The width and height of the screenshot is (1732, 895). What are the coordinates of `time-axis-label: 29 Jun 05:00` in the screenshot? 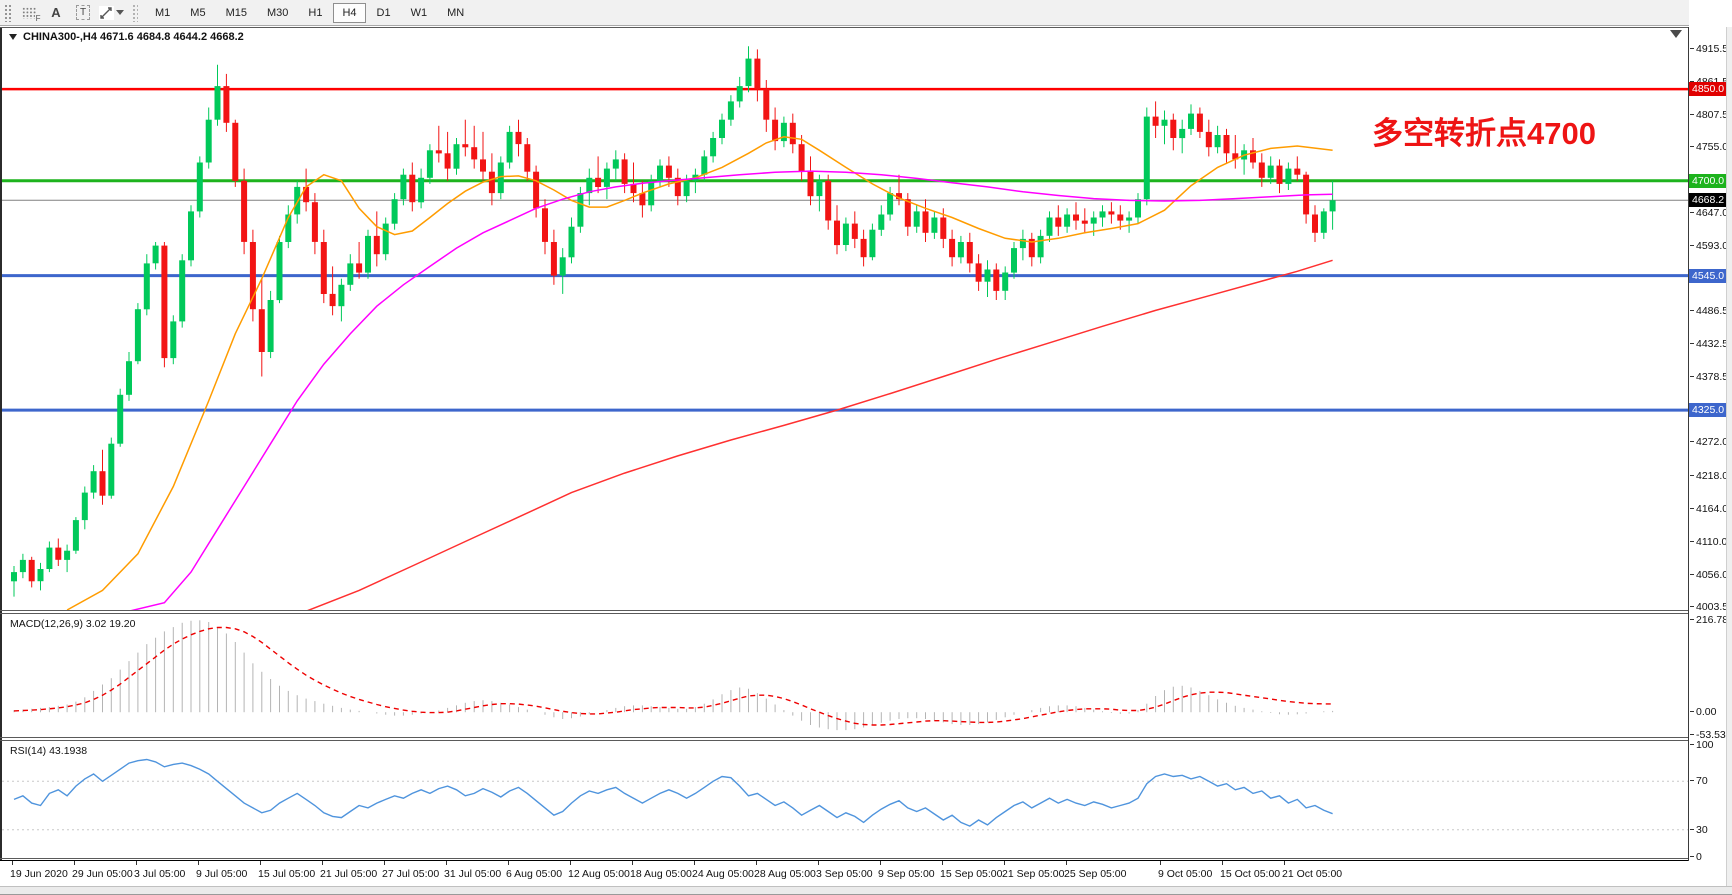 It's located at (102, 874).